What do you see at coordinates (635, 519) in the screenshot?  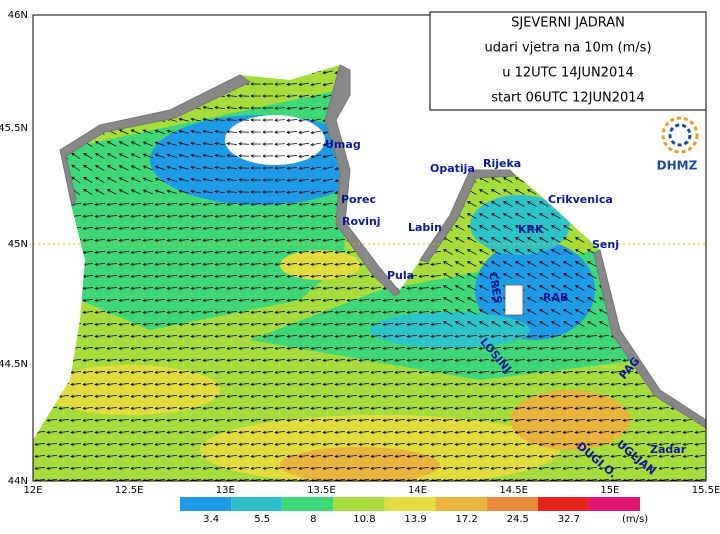 I see `colorbar-unit: (m/s)` at bounding box center [635, 519].